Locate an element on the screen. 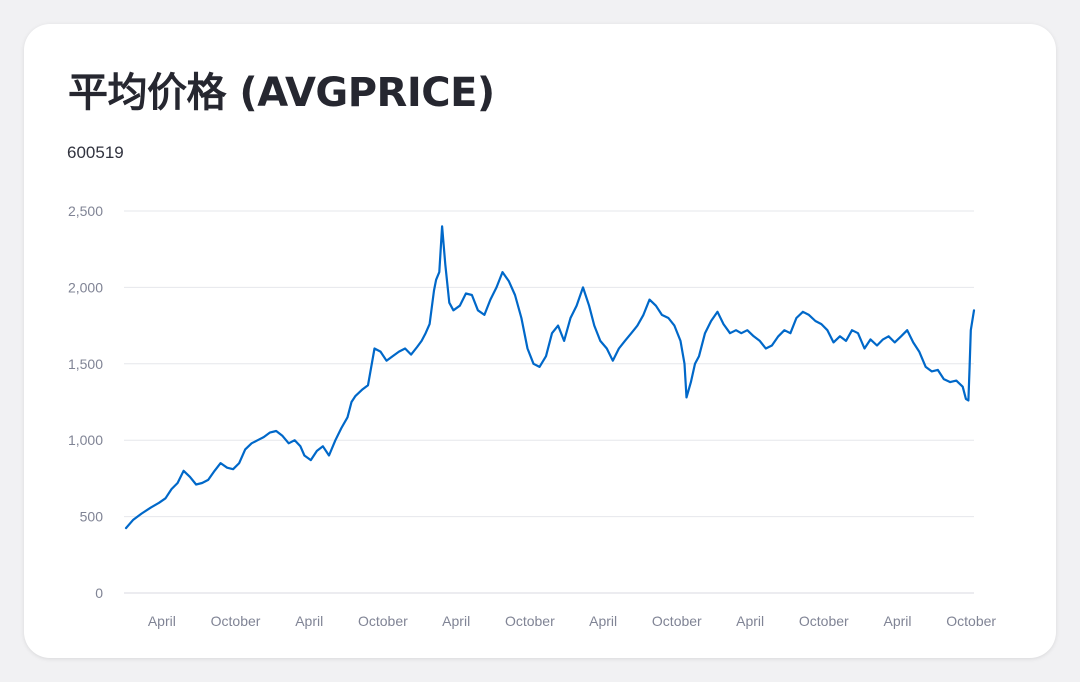 Image resolution: width=1080 pixels, height=682 pixels. y-tick-label: 0 is located at coordinates (99, 593).